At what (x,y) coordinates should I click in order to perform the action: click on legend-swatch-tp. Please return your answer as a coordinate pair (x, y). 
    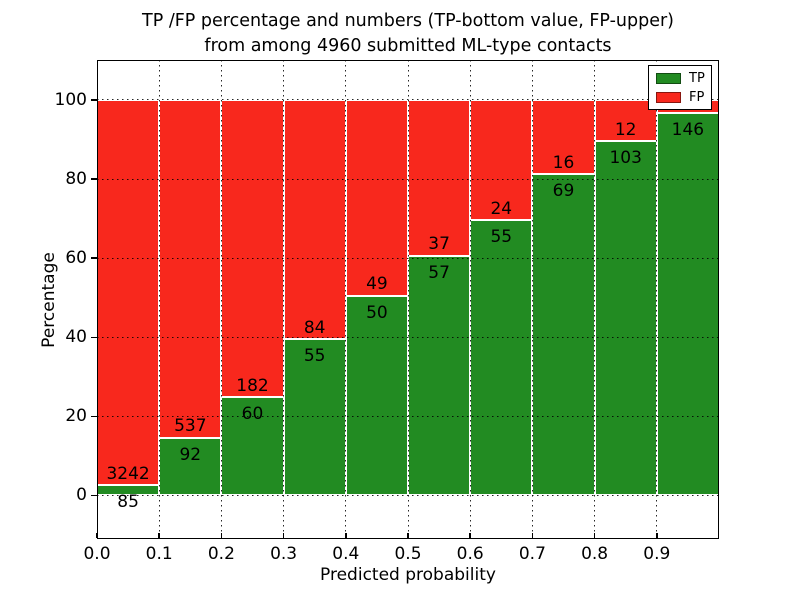
    Looking at the image, I should click on (668, 78).